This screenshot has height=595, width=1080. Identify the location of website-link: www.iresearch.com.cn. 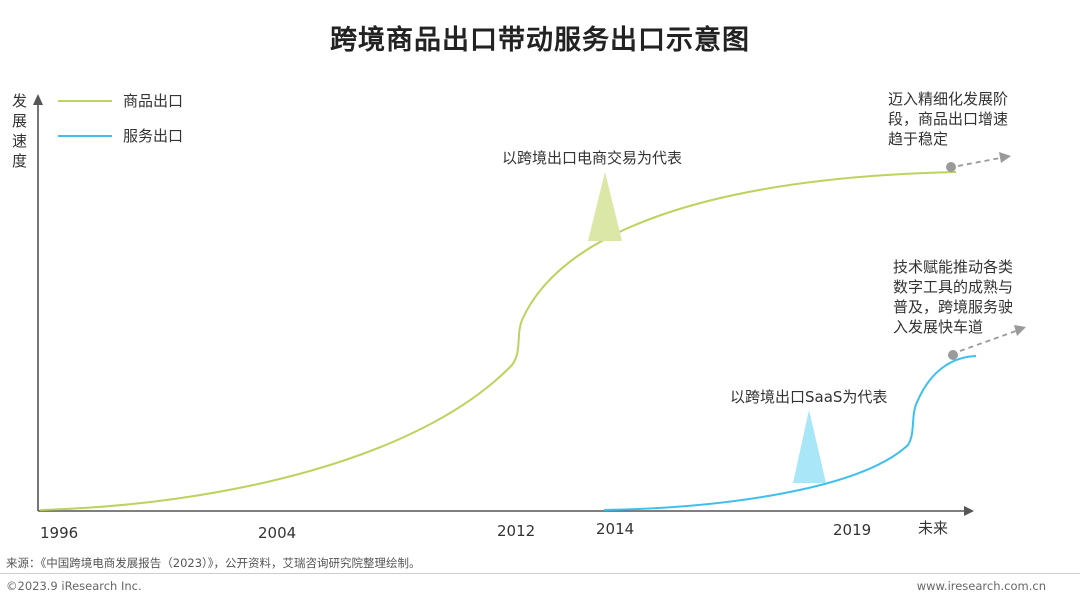
(981, 586).